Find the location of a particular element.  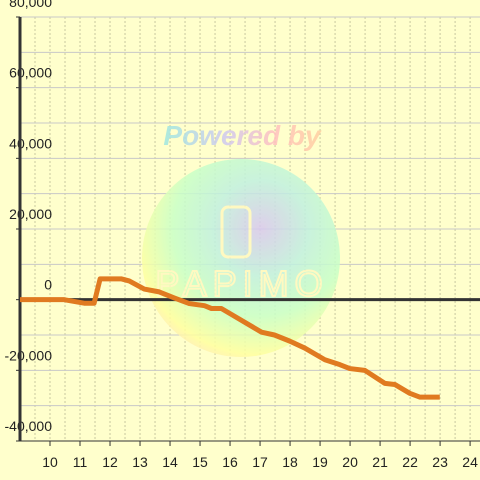

x-tick-label: 15 is located at coordinates (200, 462).